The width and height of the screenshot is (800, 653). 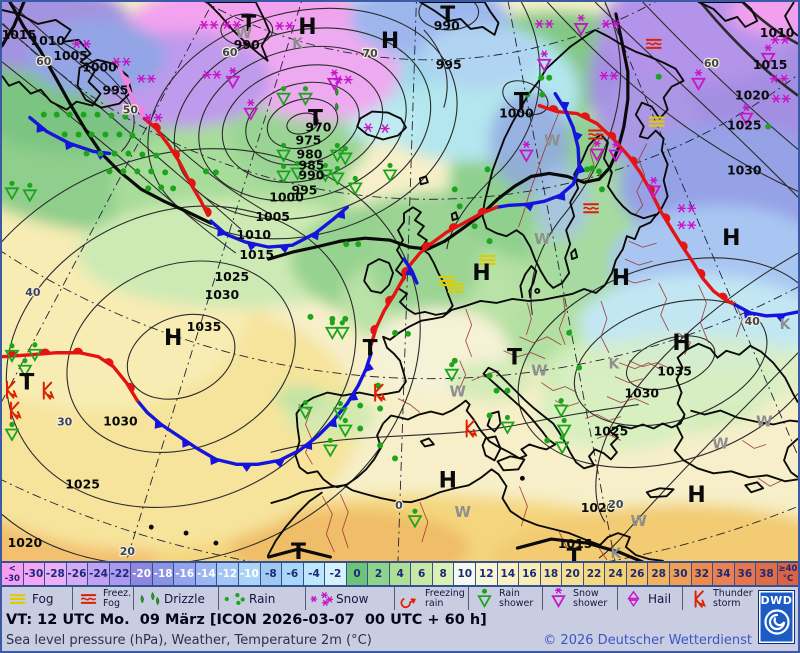 I want to click on scale-cell: ≥40 °C, so click(x=787, y=574).